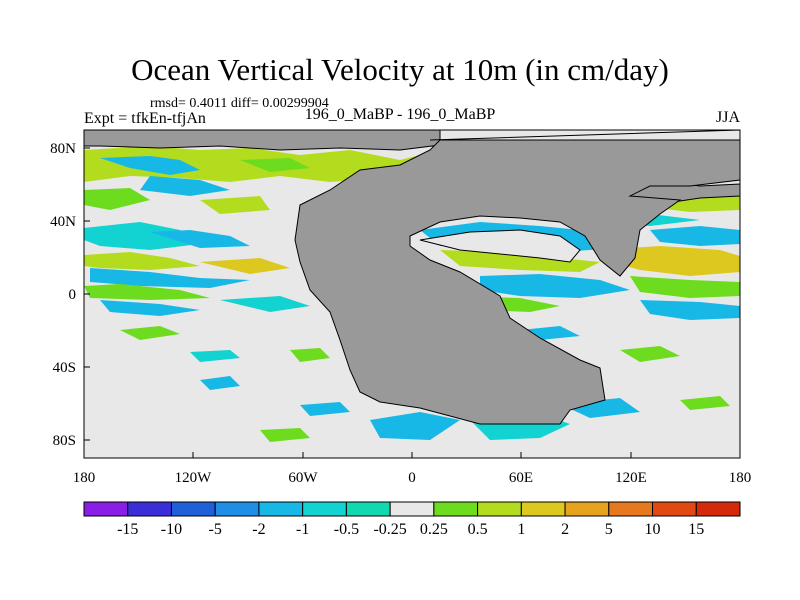  Describe the element at coordinates (478, 529) in the screenshot. I see `colorbar-label: 0.5` at that location.